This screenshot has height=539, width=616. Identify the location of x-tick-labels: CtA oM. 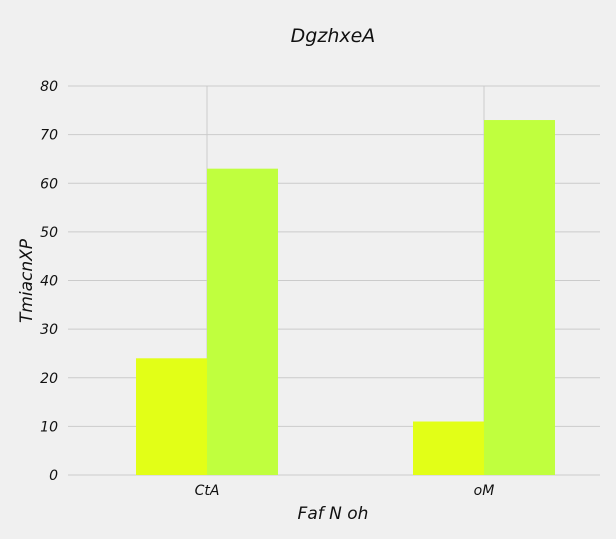
(345, 491).